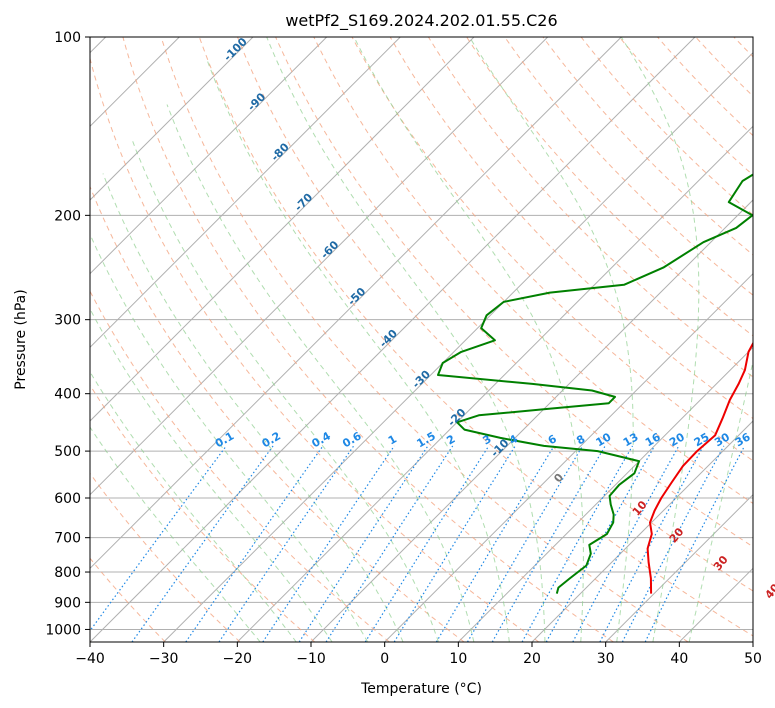  Describe the element at coordinates (679, 659) in the screenshot. I see `x-tick-label: 40` at that location.